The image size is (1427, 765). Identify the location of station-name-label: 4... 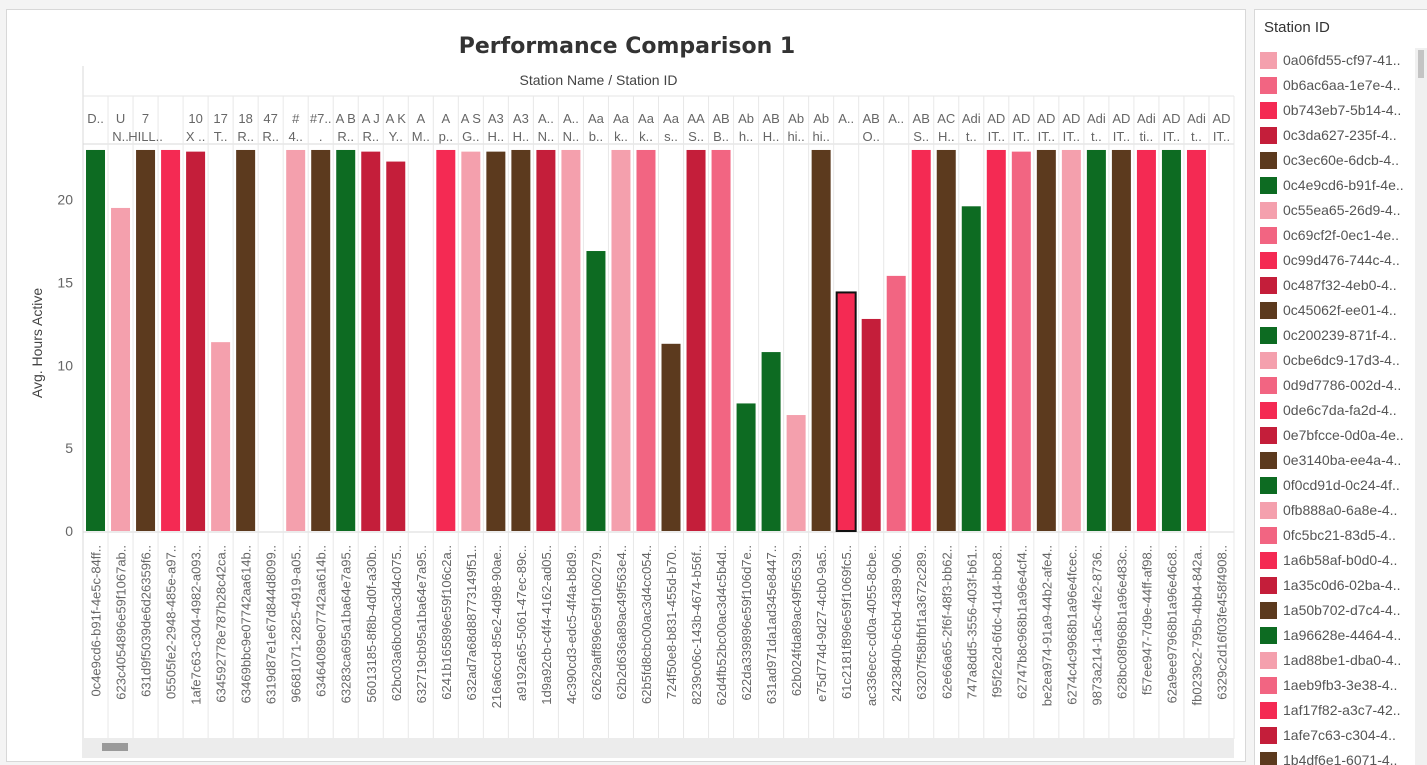
(295, 136).